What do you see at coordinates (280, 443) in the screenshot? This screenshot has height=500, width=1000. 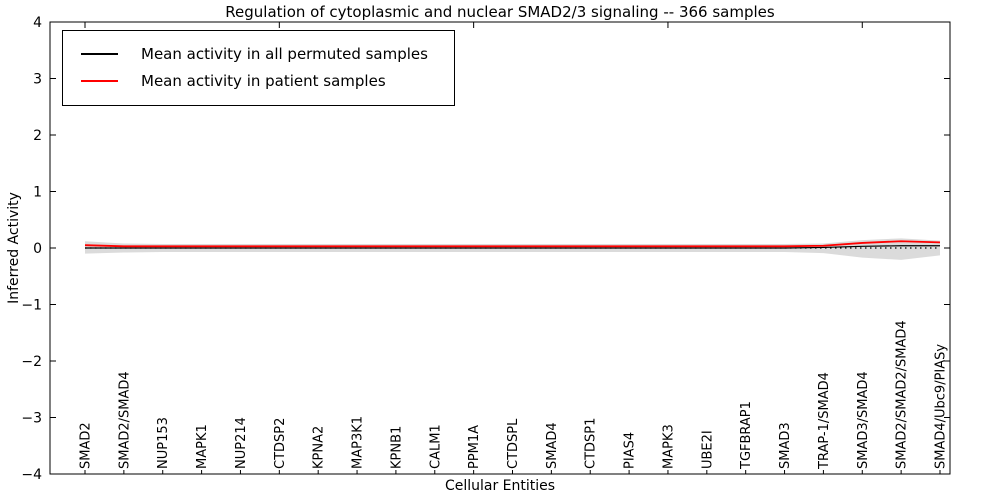 I see `x-tick-label: CTDSP2` at bounding box center [280, 443].